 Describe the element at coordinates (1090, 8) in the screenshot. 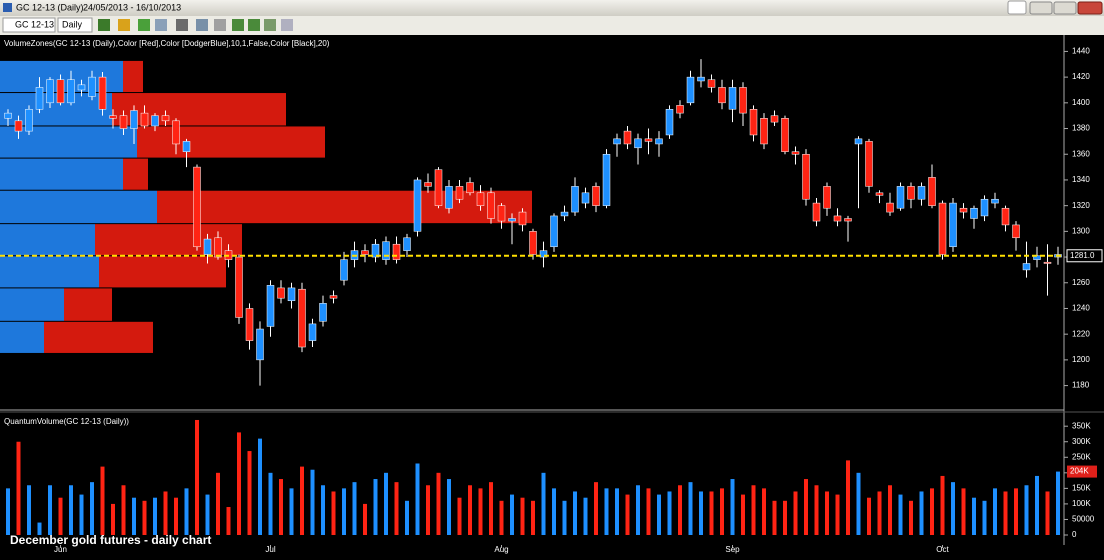

I see `close-button` at that location.